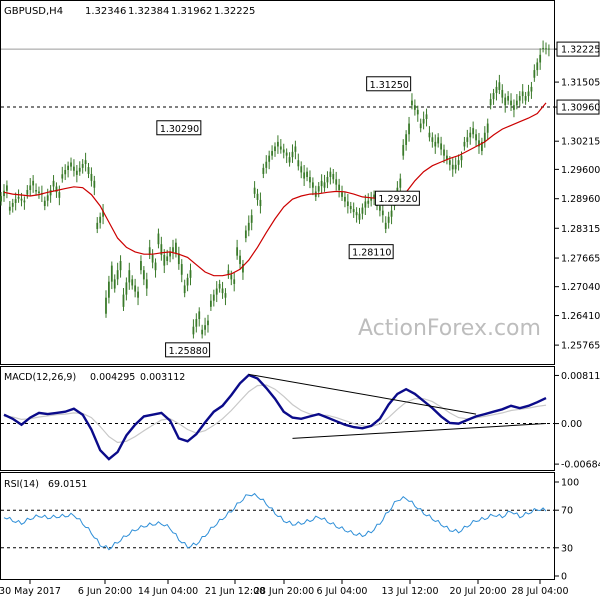 This screenshot has width=600, height=604. What do you see at coordinates (580, 83) in the screenshot?
I see `price-y-tick-label: 1.31505` at bounding box center [580, 83].